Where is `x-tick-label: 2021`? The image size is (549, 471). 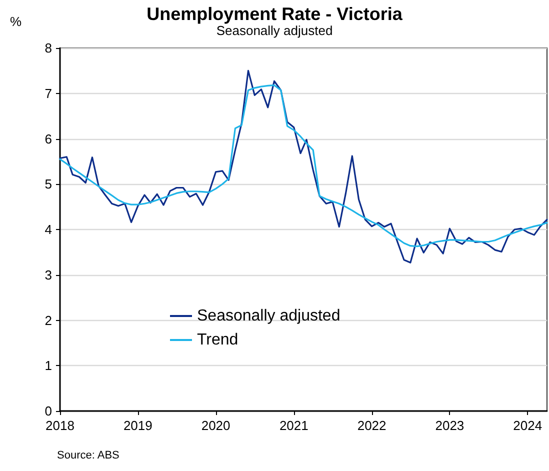
x-tick-label: 2021 is located at coordinates (293, 425).